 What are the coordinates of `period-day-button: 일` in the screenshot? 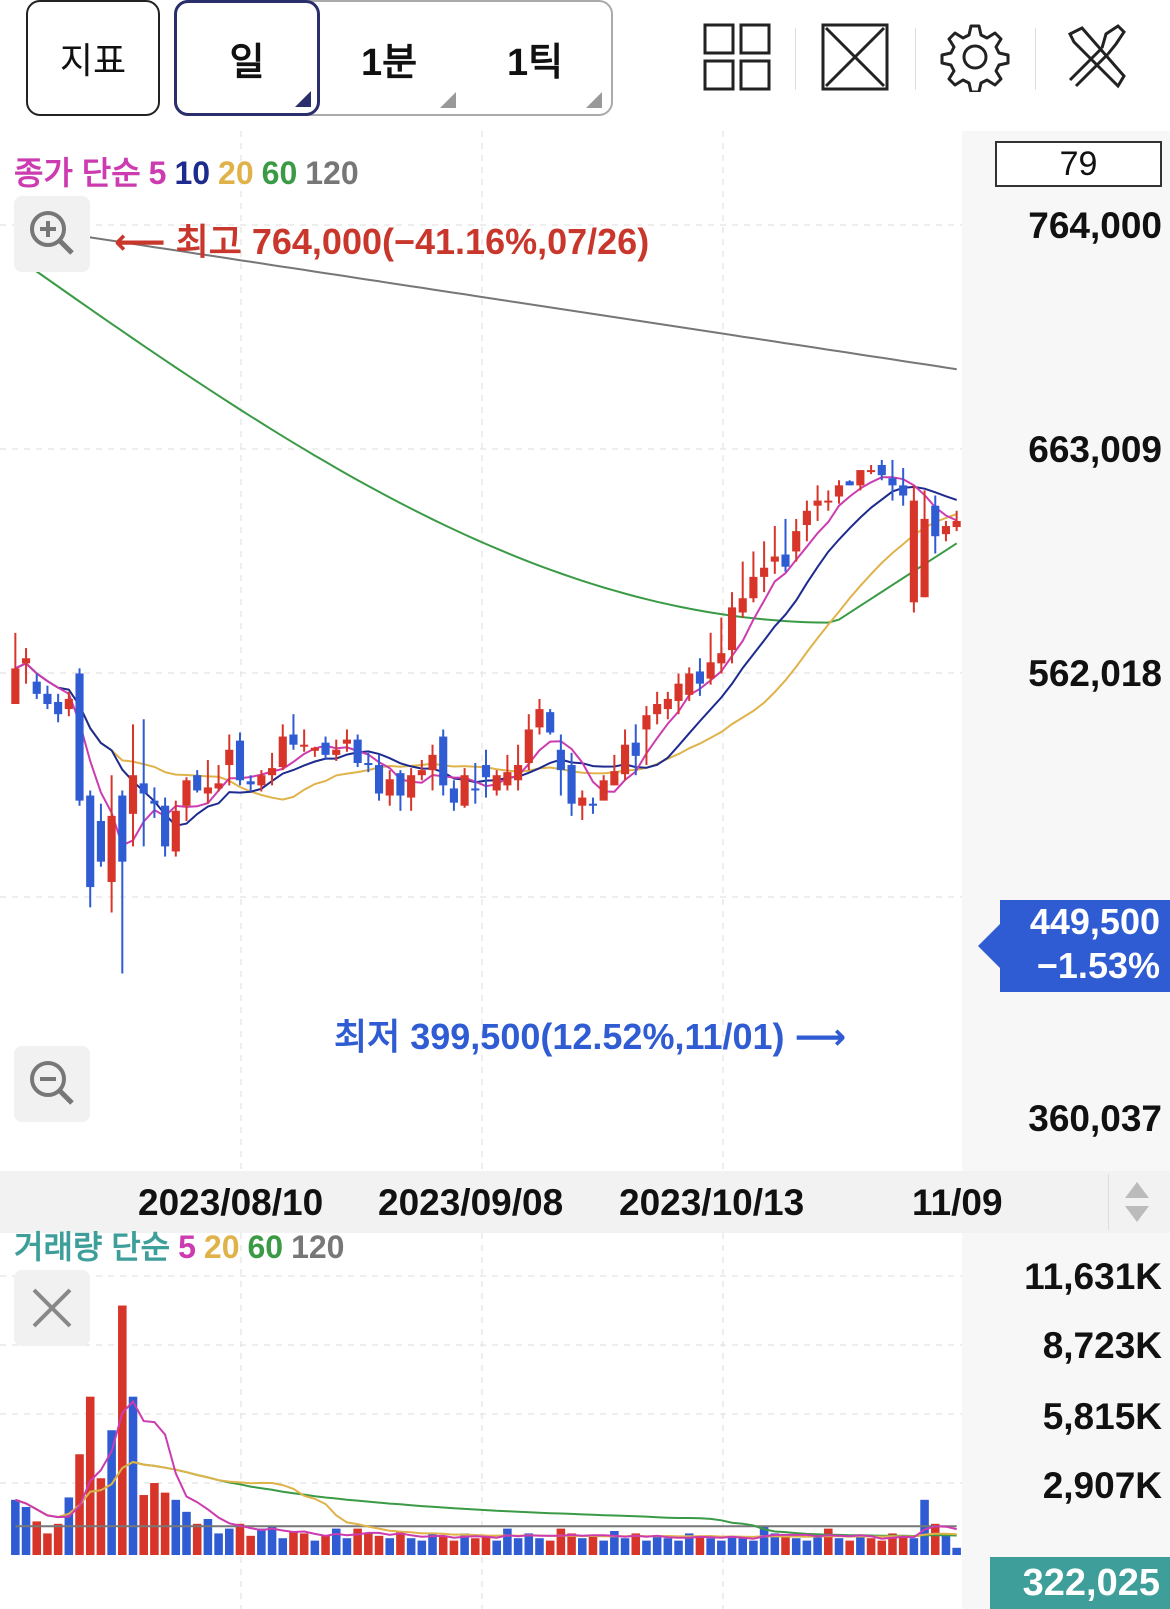 It's located at (247, 58).